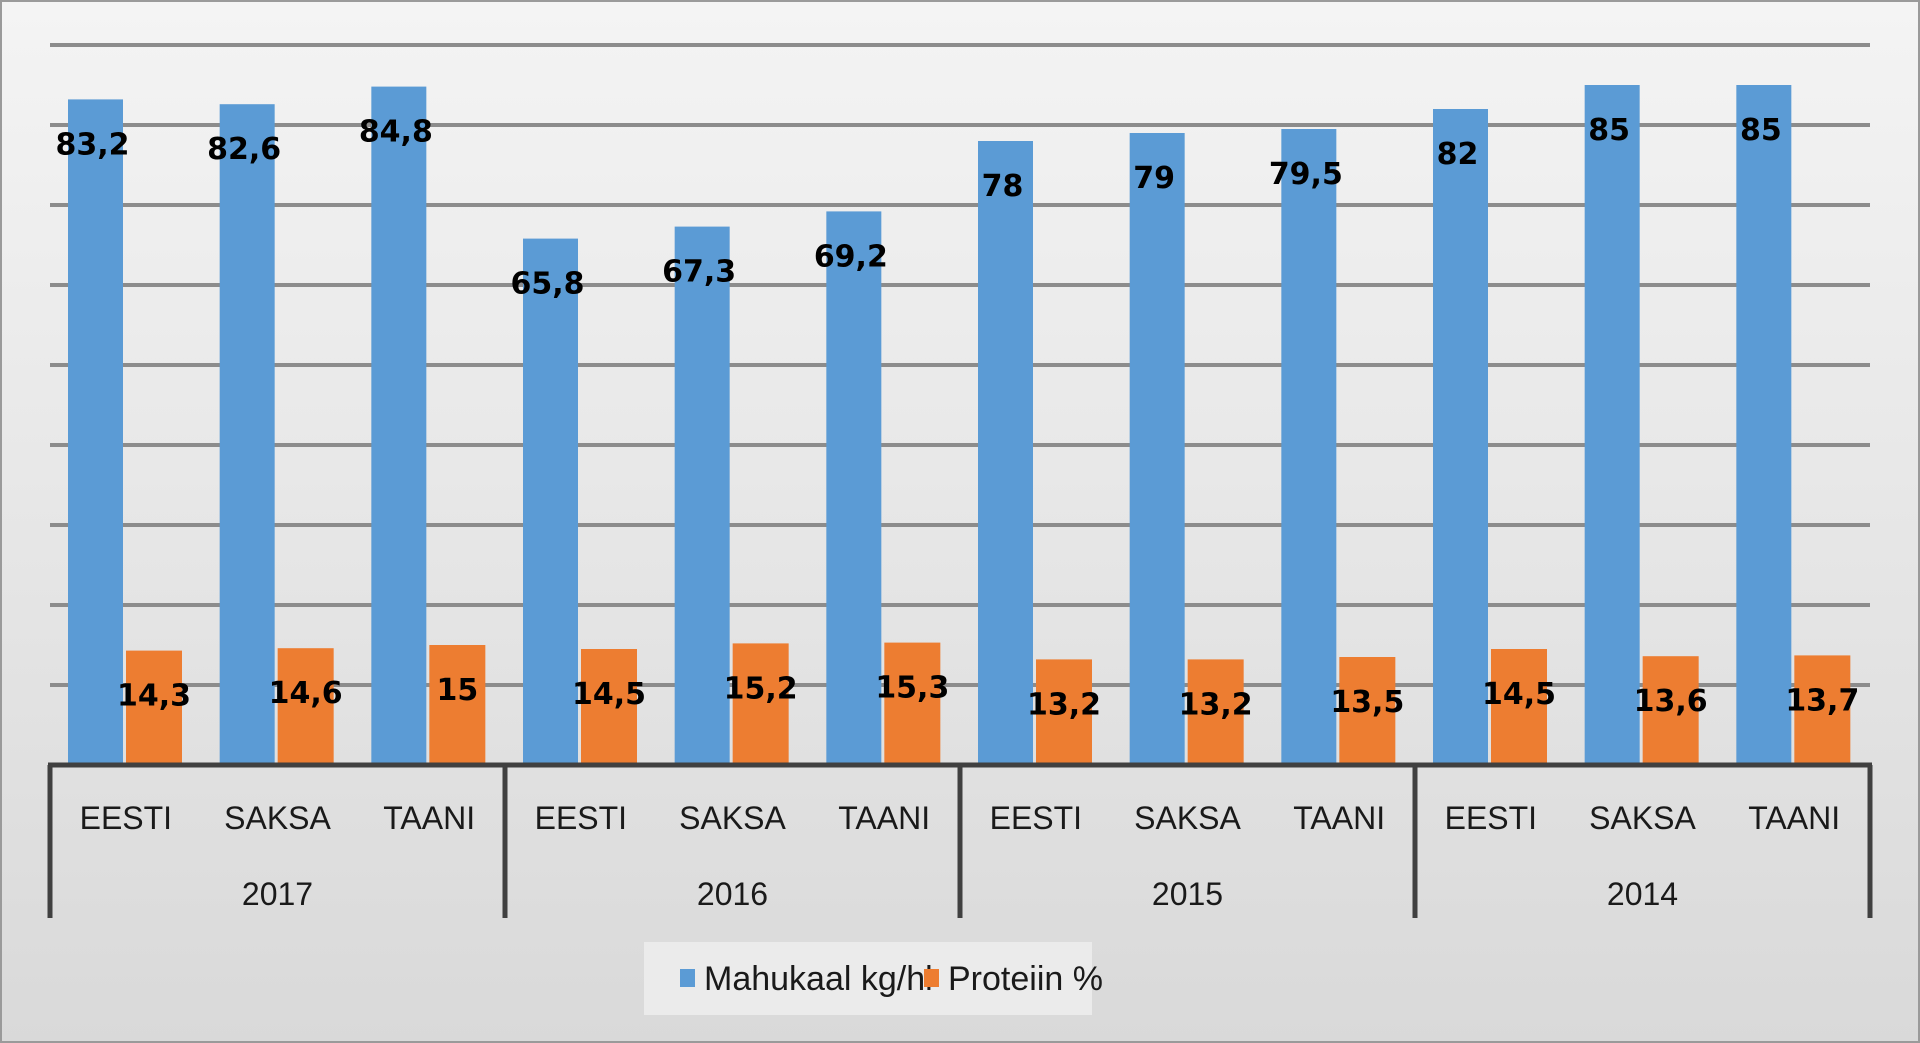 The image size is (1920, 1043). What do you see at coordinates (306, 693) in the screenshot?
I see `data-label: 14,6` at bounding box center [306, 693].